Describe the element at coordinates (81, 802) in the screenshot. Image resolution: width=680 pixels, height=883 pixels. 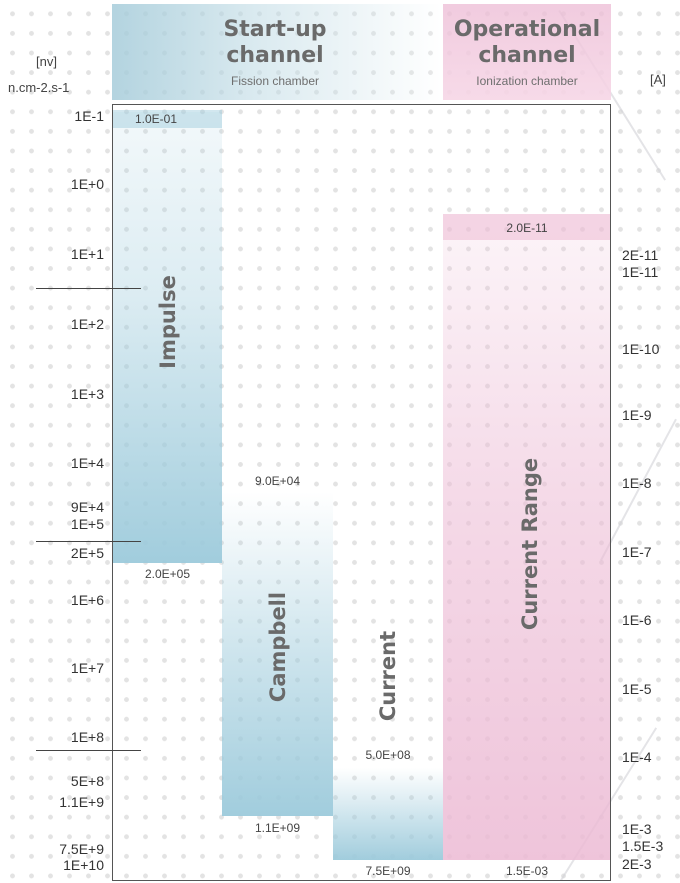
I see `left-axis-label: 1.1E+9` at that location.